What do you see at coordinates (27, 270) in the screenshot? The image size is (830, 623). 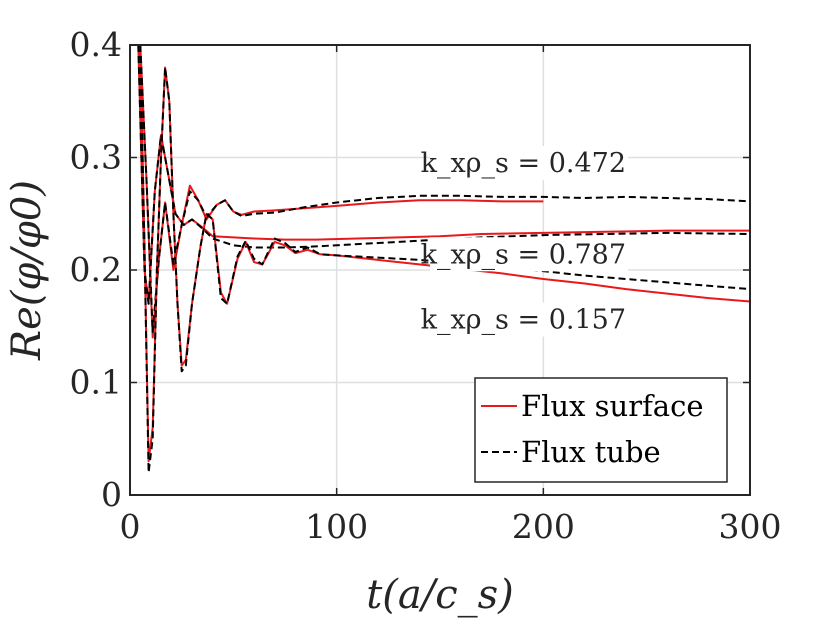 I see `y-axis-label: Re(φ/φ0)` at bounding box center [27, 270].